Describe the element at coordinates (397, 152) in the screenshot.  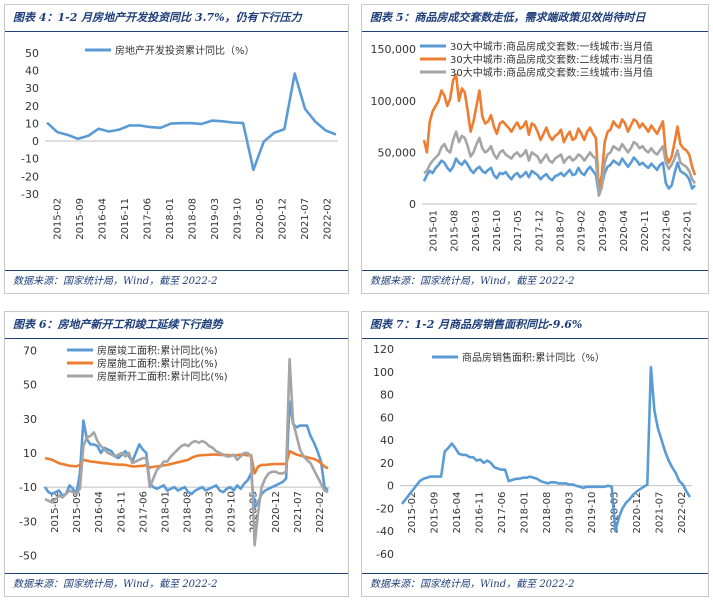
I see `y-tick-label: 50,000` at that location.